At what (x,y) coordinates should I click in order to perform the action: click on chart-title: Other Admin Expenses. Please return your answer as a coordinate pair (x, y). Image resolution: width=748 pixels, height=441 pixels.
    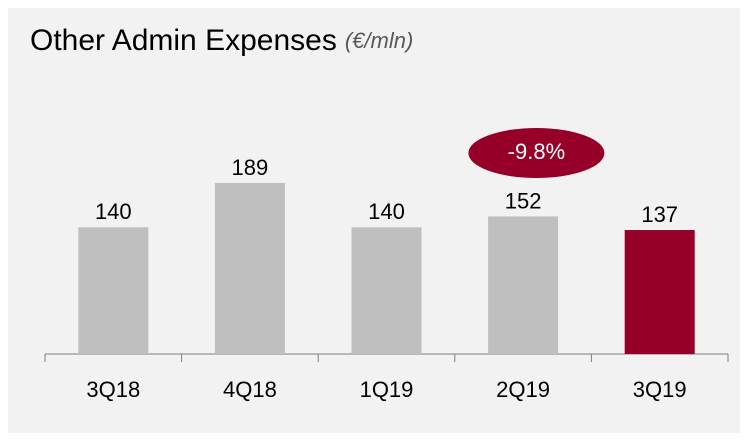
    Looking at the image, I should click on (183, 40).